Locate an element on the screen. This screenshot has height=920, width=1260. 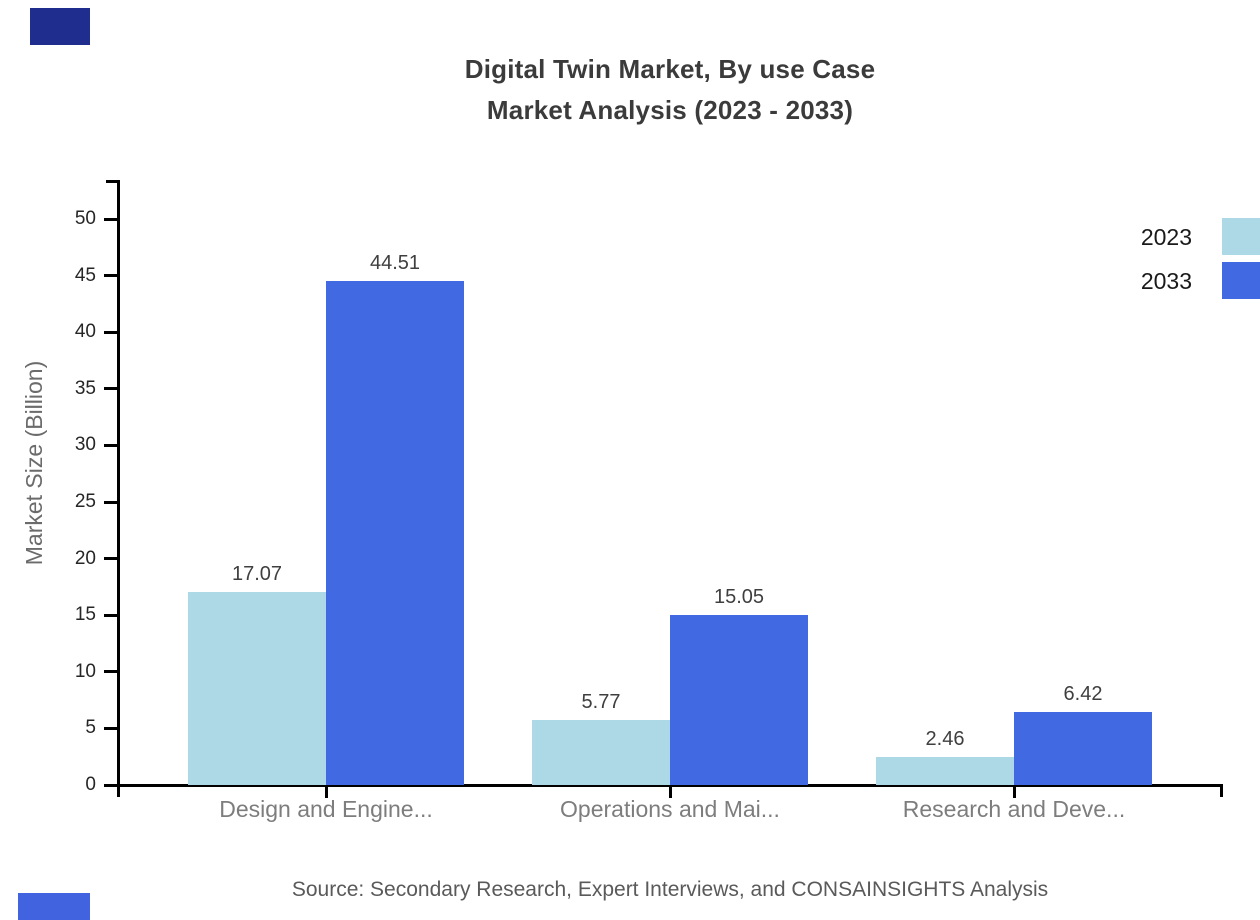
y-tick-label: 45 is located at coordinates (85, 275).